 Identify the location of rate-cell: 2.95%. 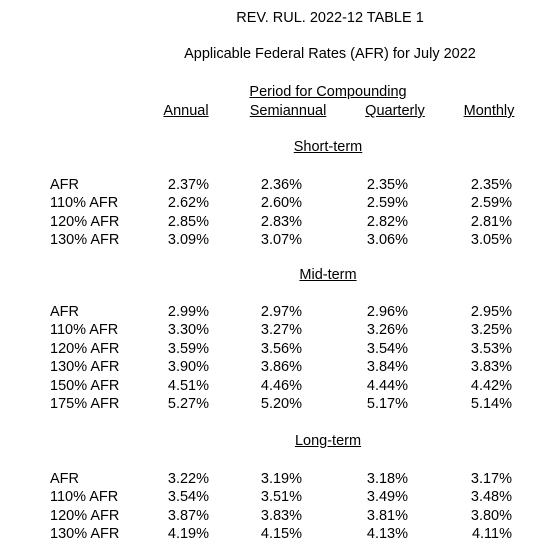
(491, 312).